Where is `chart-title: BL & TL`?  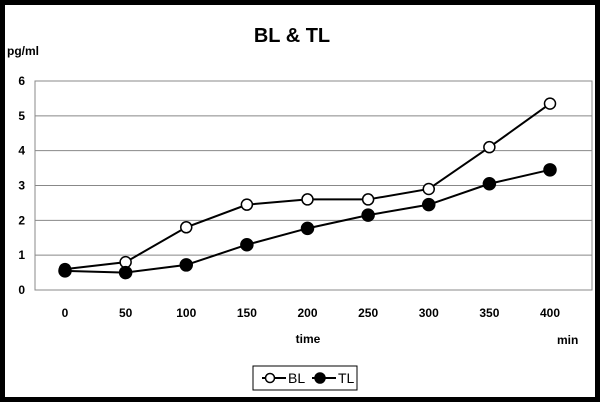 chart-title: BL & TL is located at coordinates (292, 36).